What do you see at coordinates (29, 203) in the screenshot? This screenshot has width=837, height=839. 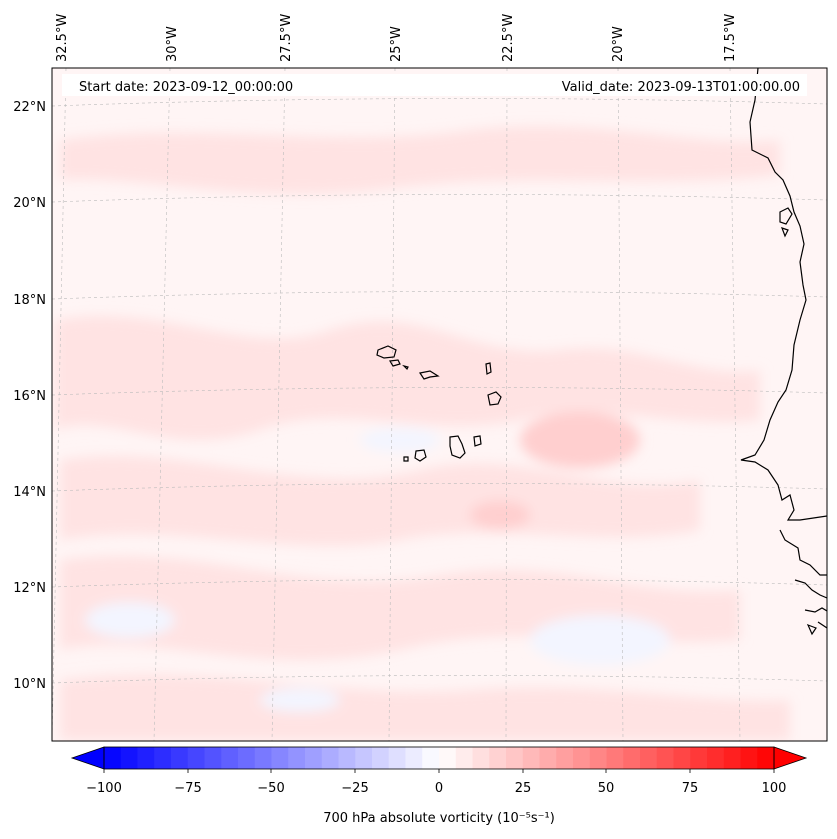 I see `lat-label-20n: 20°N` at bounding box center [29, 203].